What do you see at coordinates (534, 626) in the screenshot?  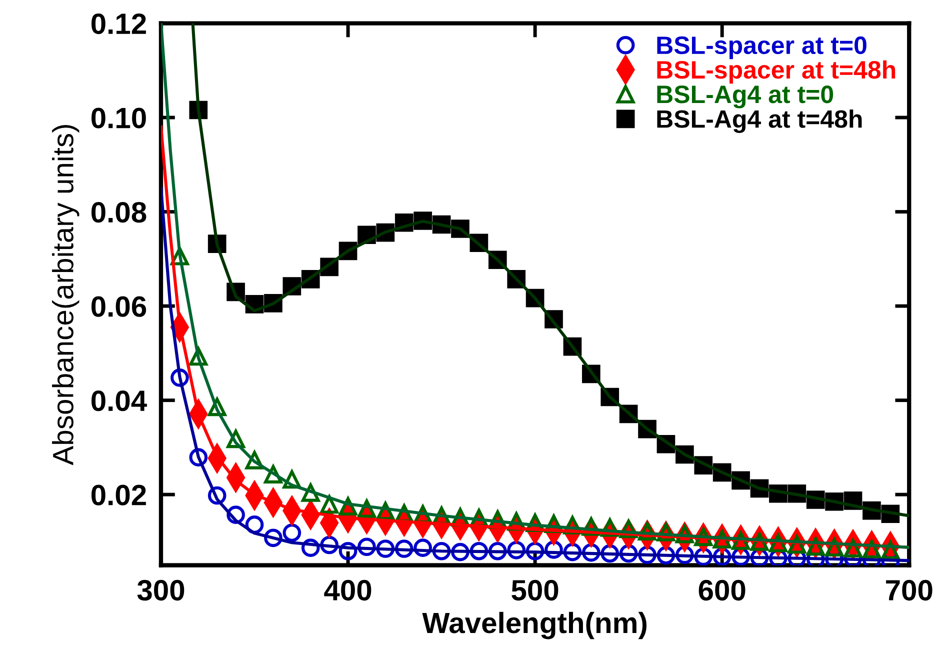 I see `x-axis-title: Wavelength(nm)` at bounding box center [534, 626].